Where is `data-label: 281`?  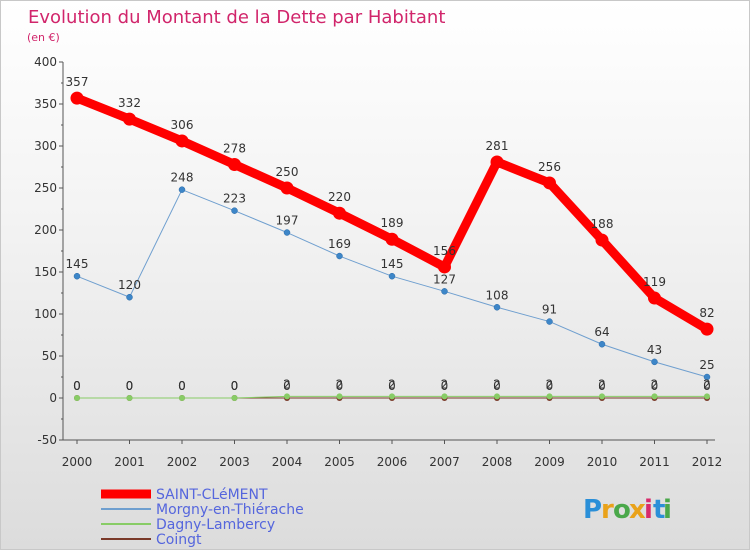
data-label: 281 is located at coordinates (497, 146).